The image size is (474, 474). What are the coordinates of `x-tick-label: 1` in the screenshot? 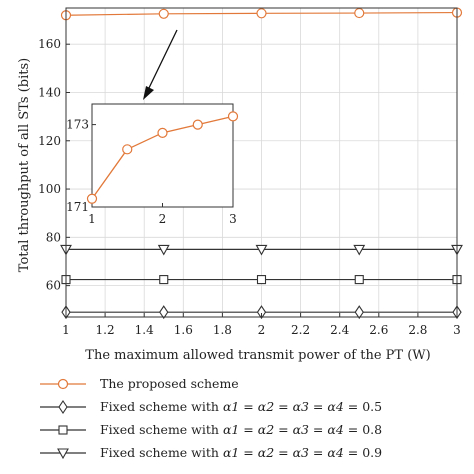 It's located at (66, 330).